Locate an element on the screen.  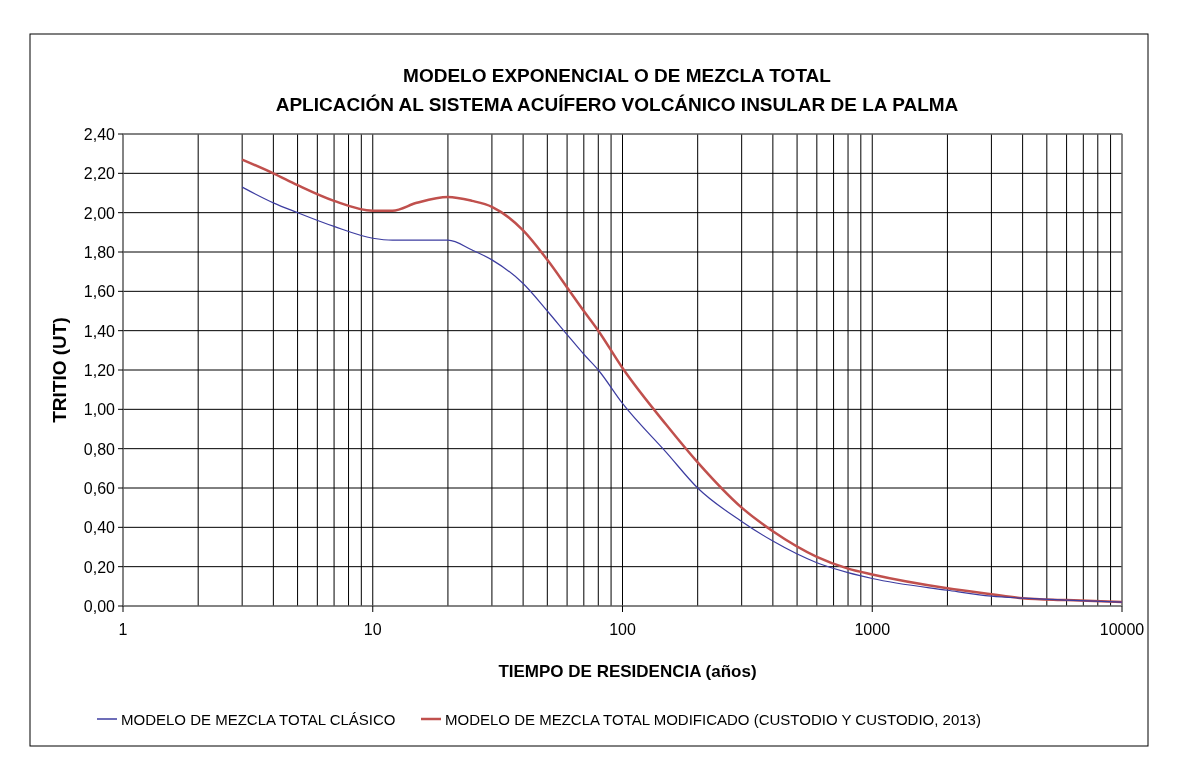
x-tick-label: 10000 is located at coordinates (1122, 629).